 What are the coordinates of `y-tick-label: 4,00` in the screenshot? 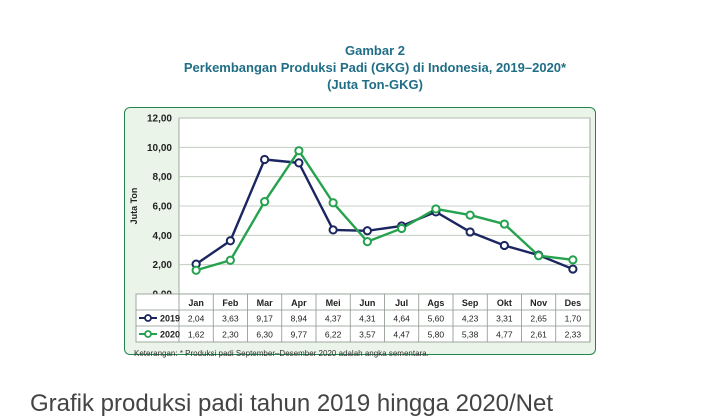 It's located at (163, 236).